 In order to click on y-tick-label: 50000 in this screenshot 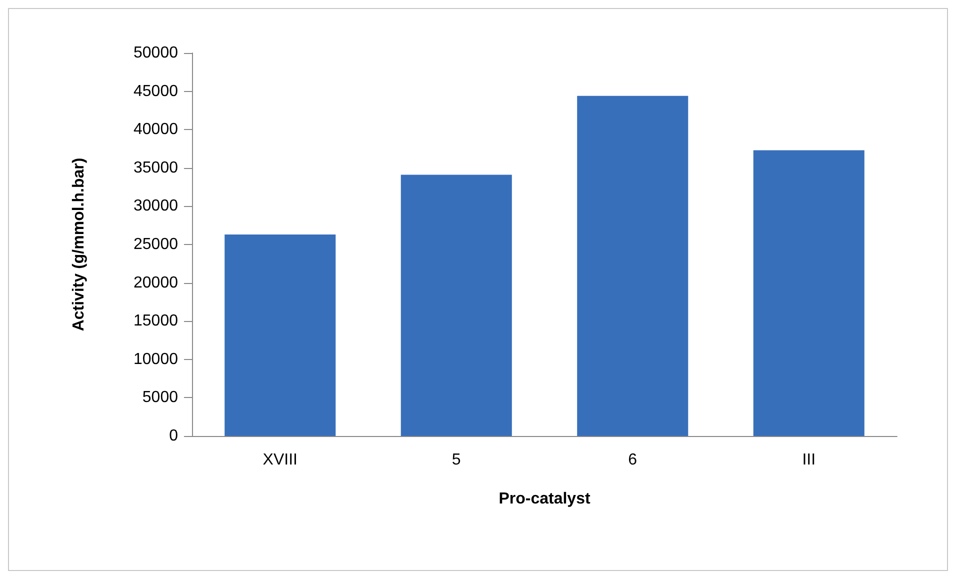, I will do `click(156, 53)`.